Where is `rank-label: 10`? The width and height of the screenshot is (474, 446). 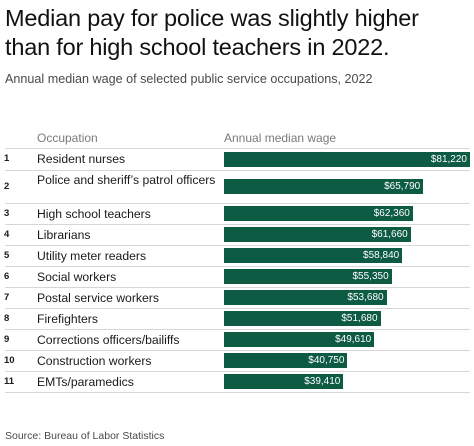
rank-label: 10 is located at coordinates (9, 360).